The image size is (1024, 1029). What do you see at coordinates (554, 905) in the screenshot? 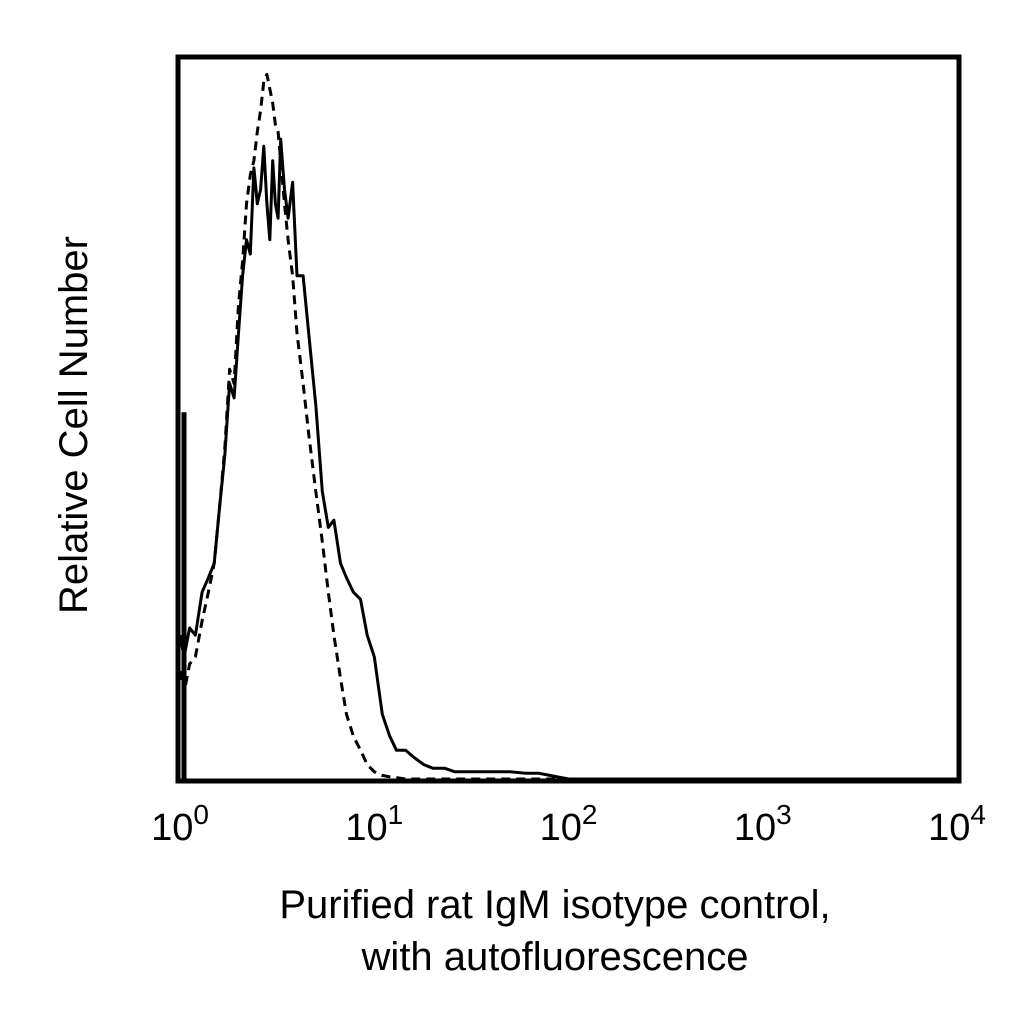
I see `x-axis-label-line-1: Purified rat IgM isotype control,` at bounding box center [554, 905].